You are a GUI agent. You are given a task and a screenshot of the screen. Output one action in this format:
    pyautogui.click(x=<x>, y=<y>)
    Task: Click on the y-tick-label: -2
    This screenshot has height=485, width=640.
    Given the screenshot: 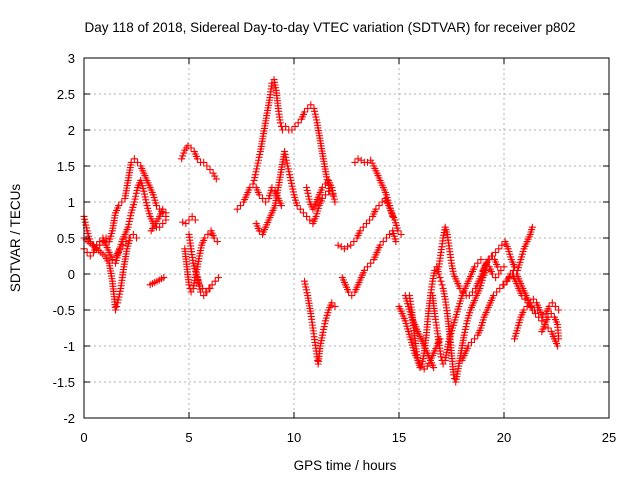 What is the action you would take?
    pyautogui.click(x=69, y=418)
    